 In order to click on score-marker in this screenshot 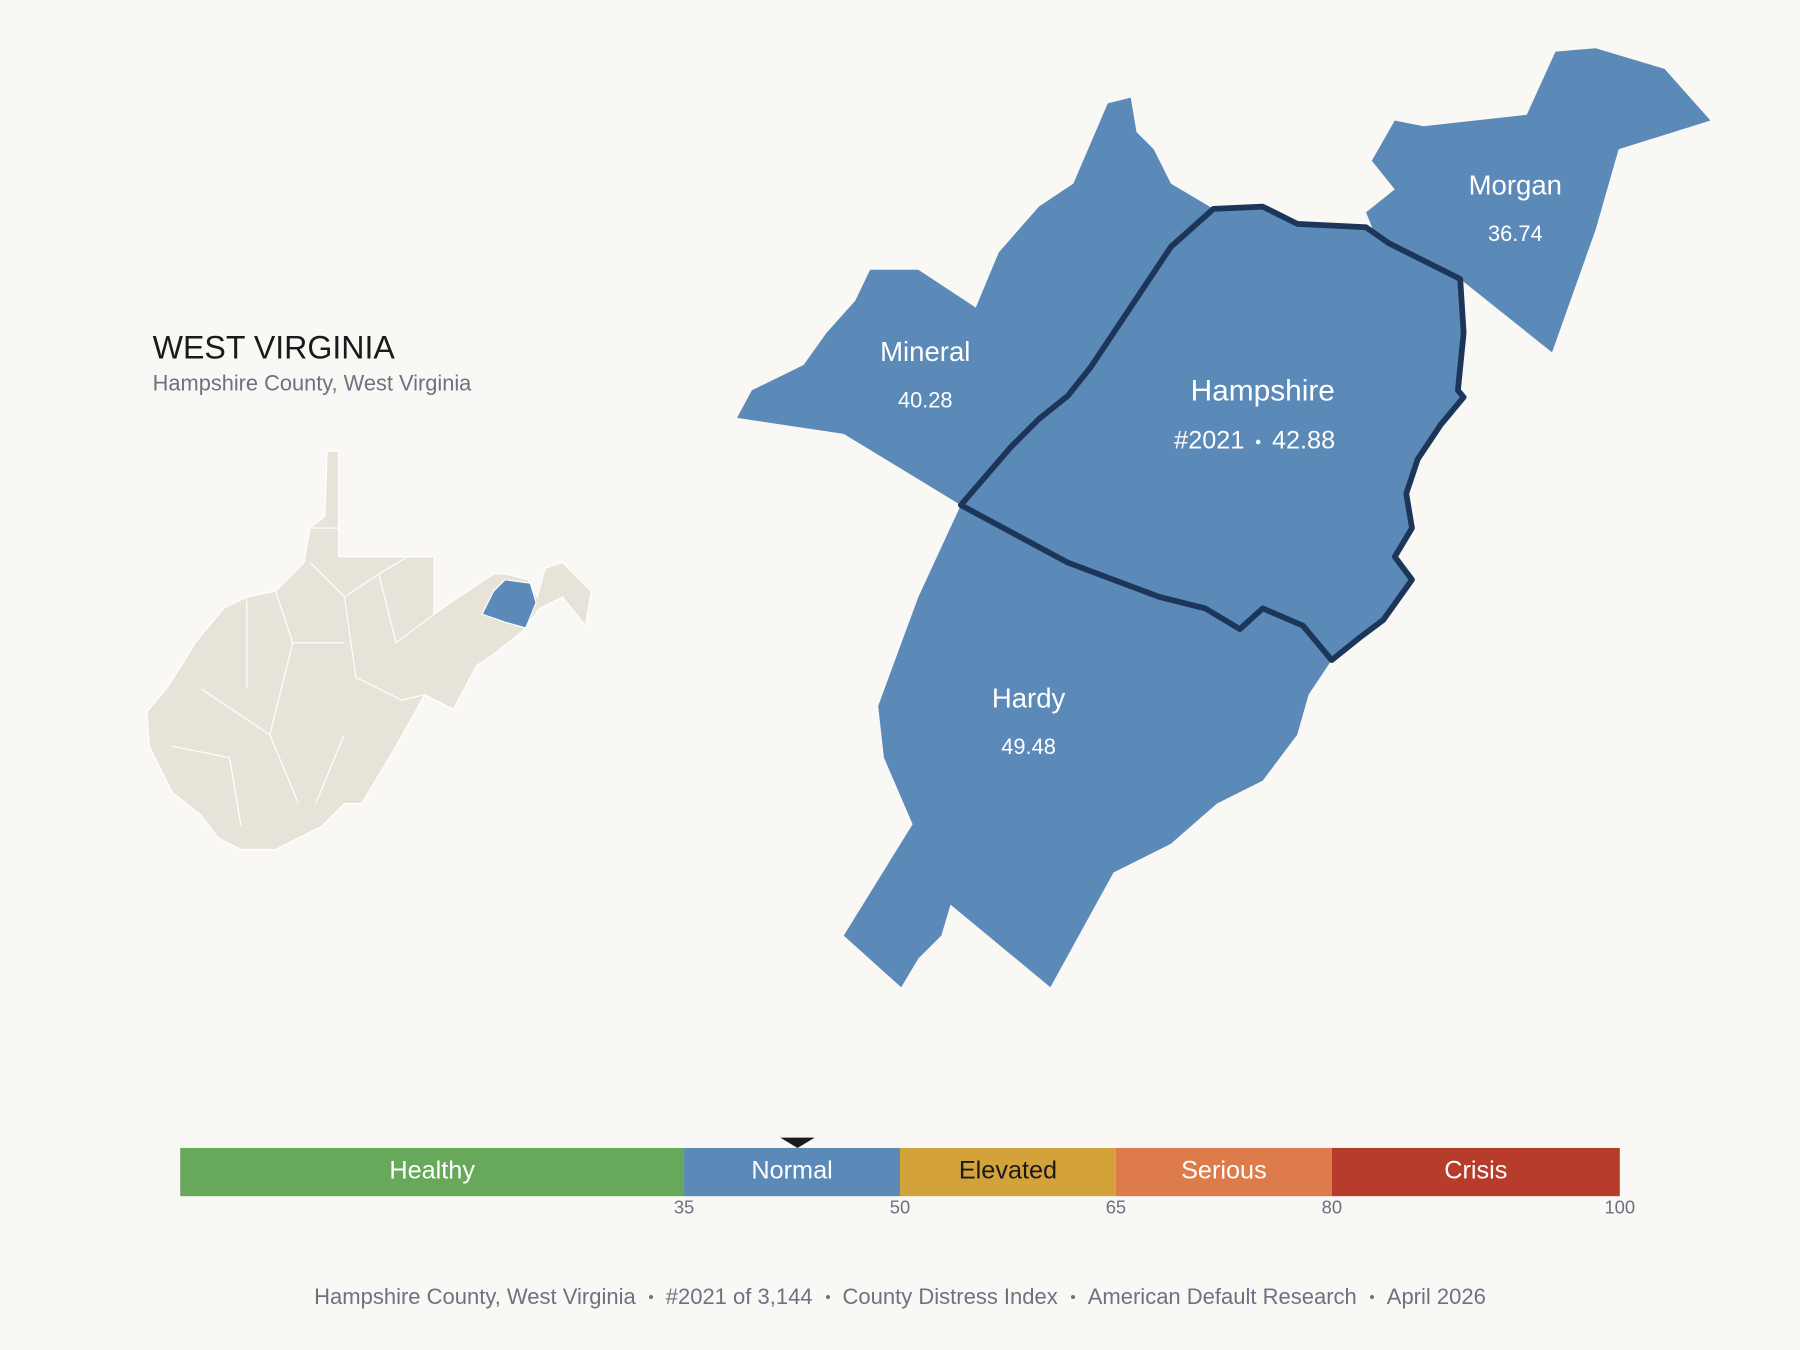, I will do `click(797, 1142)`.